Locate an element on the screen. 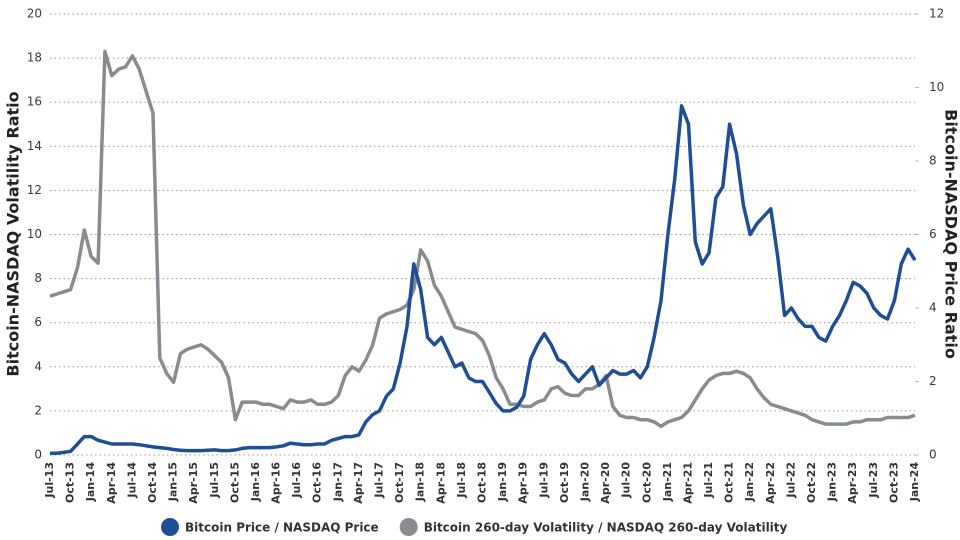 This screenshot has width=960, height=540. x-tick-label: Jan-17 is located at coordinates (337, 482).